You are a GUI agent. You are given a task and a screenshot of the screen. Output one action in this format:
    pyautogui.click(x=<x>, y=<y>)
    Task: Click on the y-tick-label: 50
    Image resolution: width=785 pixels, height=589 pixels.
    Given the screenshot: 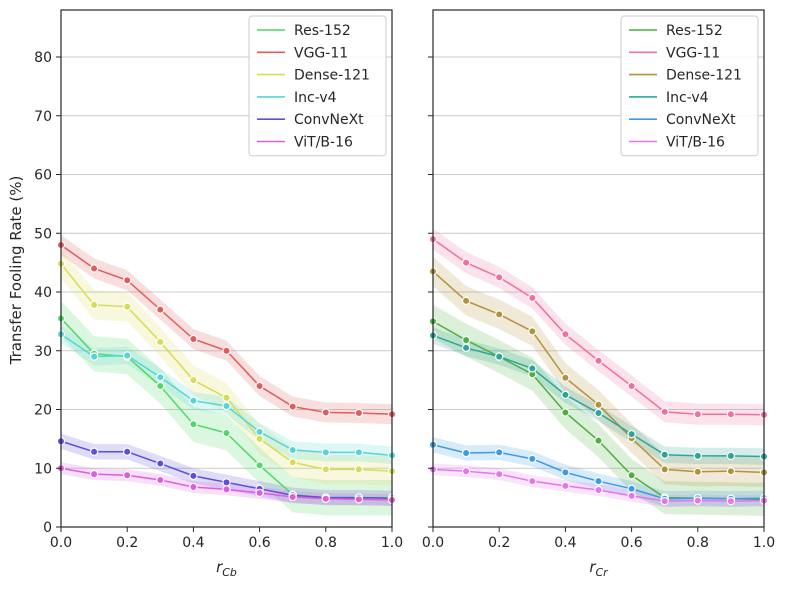 What is the action you would take?
    pyautogui.click(x=43, y=234)
    